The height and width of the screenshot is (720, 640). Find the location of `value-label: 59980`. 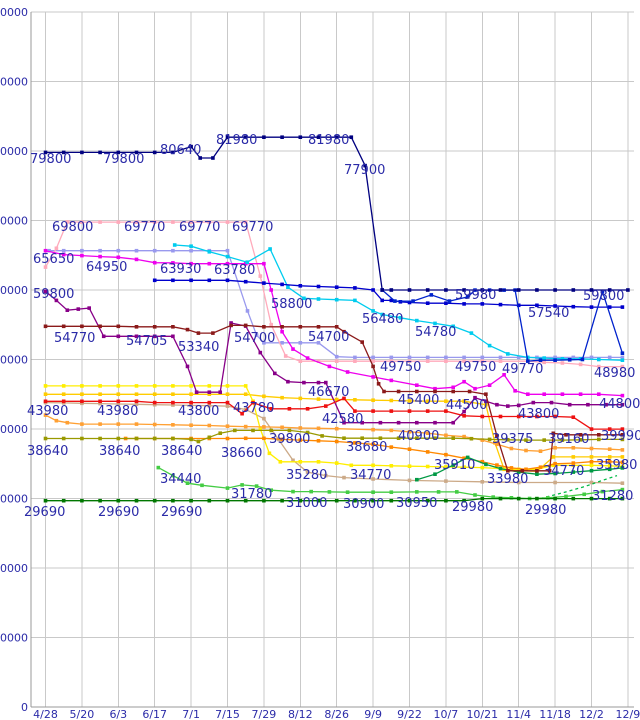

value-label: 59980 is located at coordinates (475, 295).